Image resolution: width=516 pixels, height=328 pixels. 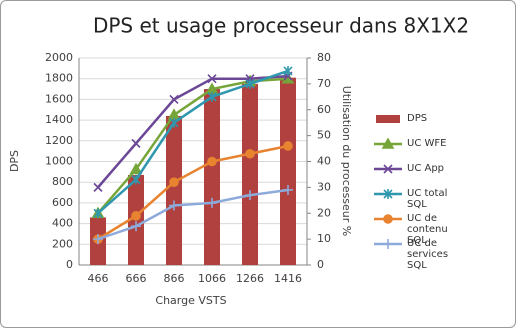 What do you see at coordinates (417, 118) in the screenshot?
I see `legend-label: DPS` at bounding box center [417, 118].